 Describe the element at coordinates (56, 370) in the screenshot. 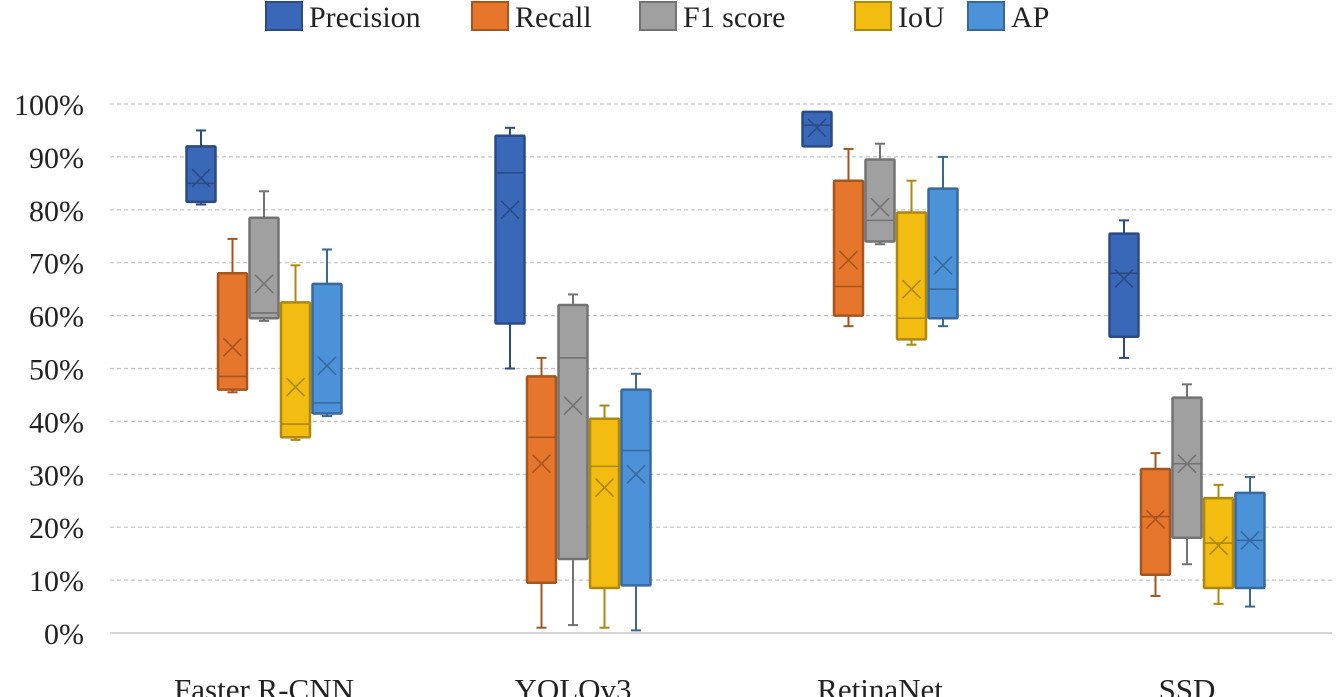

I see `y-tick-label: 50%` at that location.